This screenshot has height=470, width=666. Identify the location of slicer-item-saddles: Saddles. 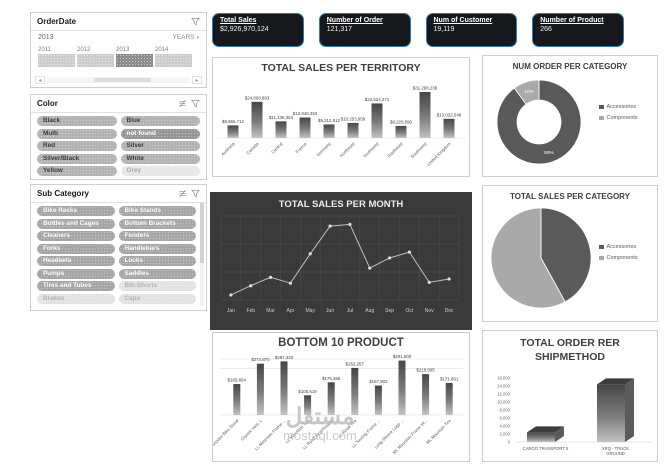
(157, 273).